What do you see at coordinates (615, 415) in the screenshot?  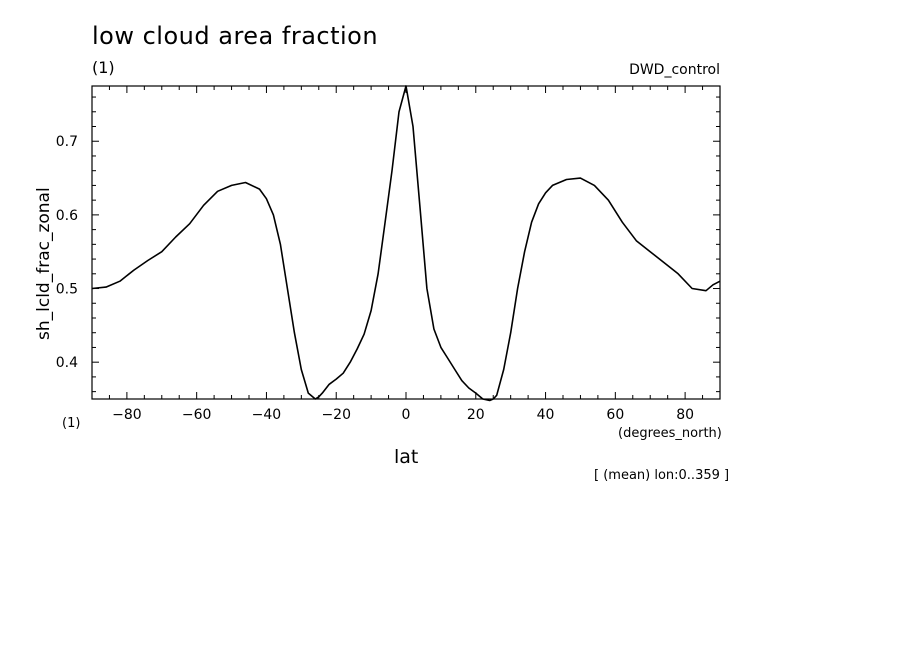 I see `x-tick-label: 60` at bounding box center [615, 415].